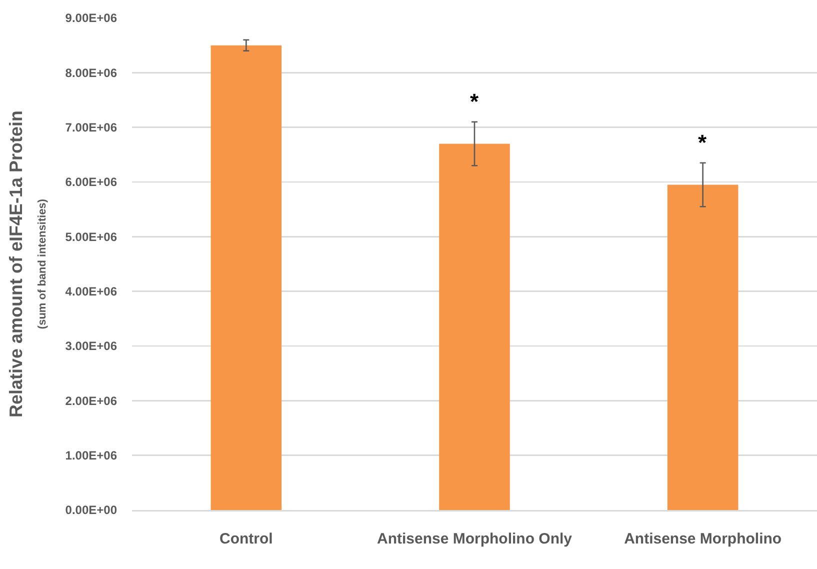 The width and height of the screenshot is (817, 569). What do you see at coordinates (91, 73) in the screenshot?
I see `y-tick-label: 8.00E+06` at bounding box center [91, 73].